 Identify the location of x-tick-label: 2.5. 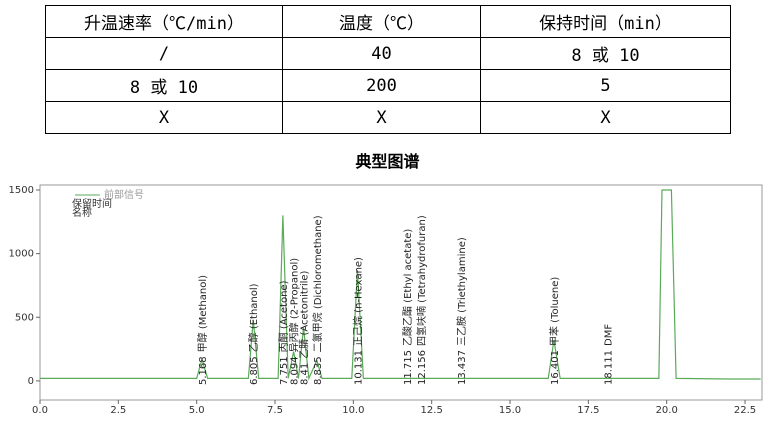
(118, 410).